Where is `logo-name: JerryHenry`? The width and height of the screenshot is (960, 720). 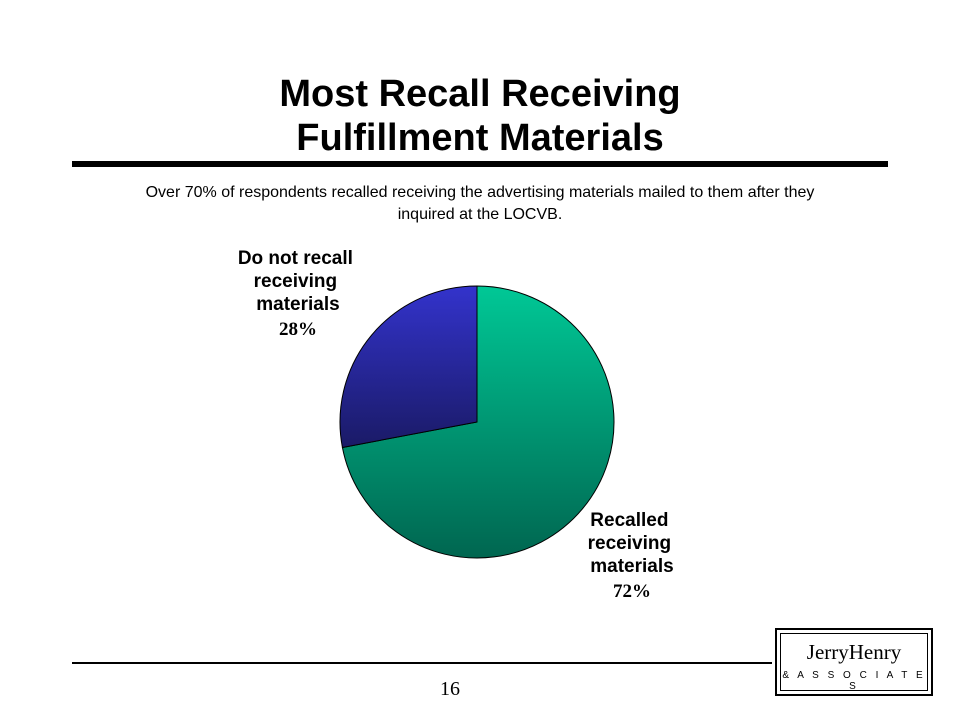
logo-name: JerryHenry is located at coordinates (854, 652).